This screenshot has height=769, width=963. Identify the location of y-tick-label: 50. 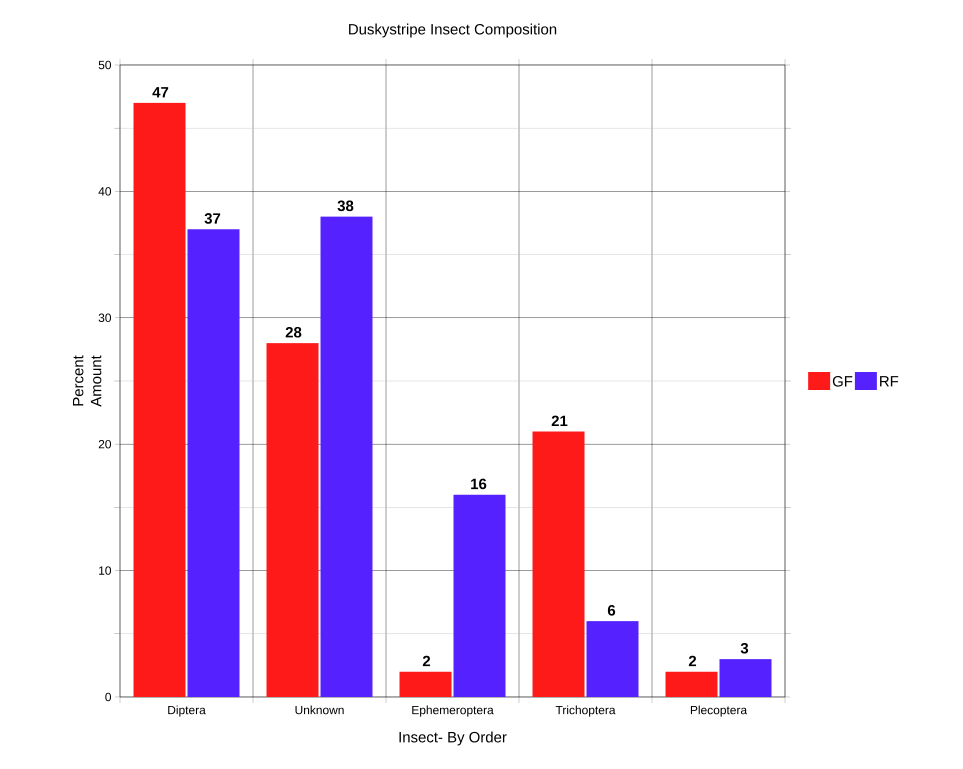
(105, 65).